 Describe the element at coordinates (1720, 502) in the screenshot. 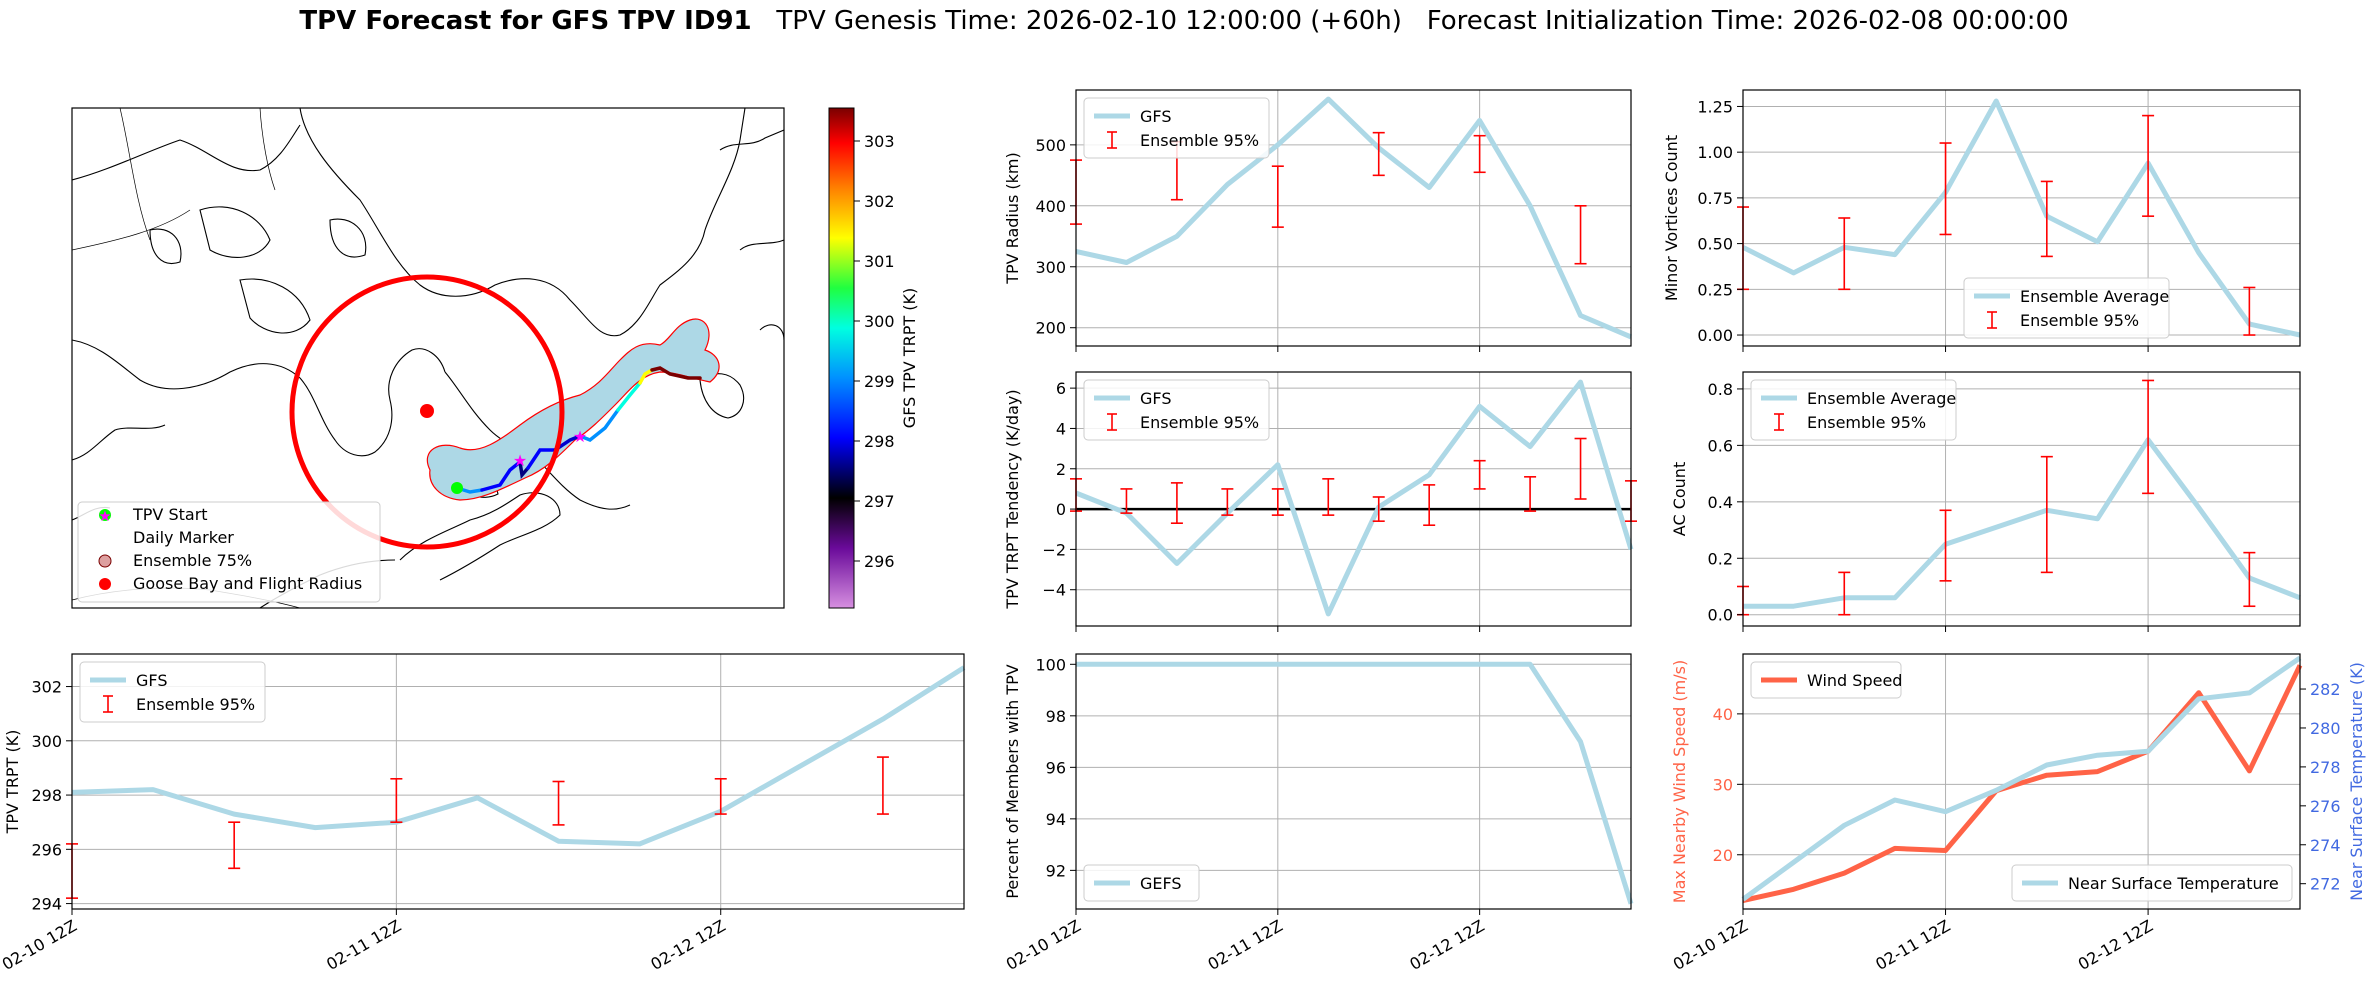

I see `y-tick-label: 0.4` at that location.